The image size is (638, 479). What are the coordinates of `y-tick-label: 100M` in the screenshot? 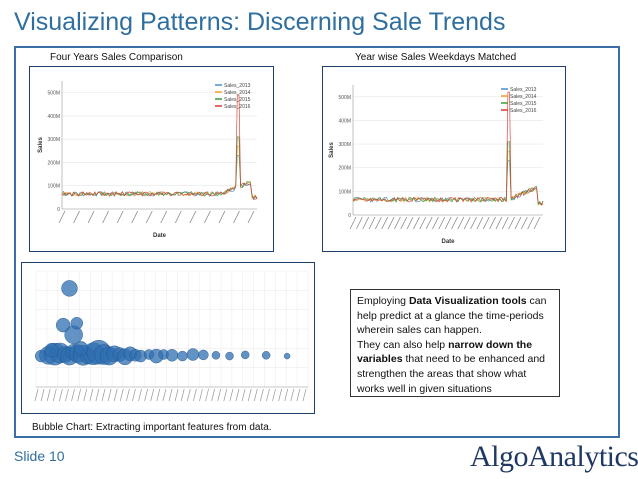 It's located at (53, 187).